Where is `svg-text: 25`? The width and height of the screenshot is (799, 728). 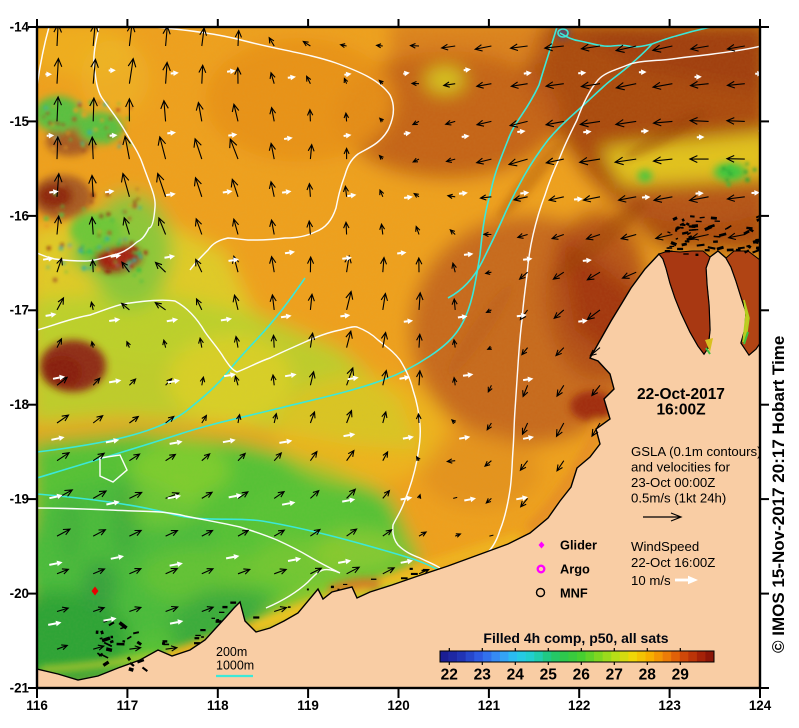
svg-text: 25 is located at coordinates (549, 675).